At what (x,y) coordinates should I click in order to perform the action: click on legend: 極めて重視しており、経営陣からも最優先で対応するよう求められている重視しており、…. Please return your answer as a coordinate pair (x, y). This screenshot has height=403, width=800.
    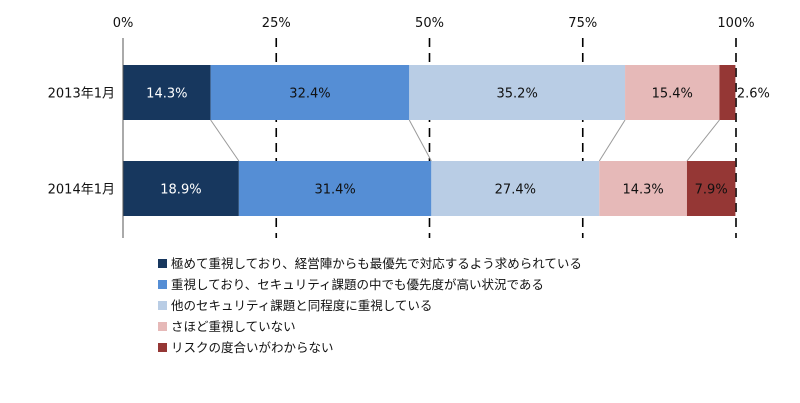
    Looking at the image, I should click on (370, 305).